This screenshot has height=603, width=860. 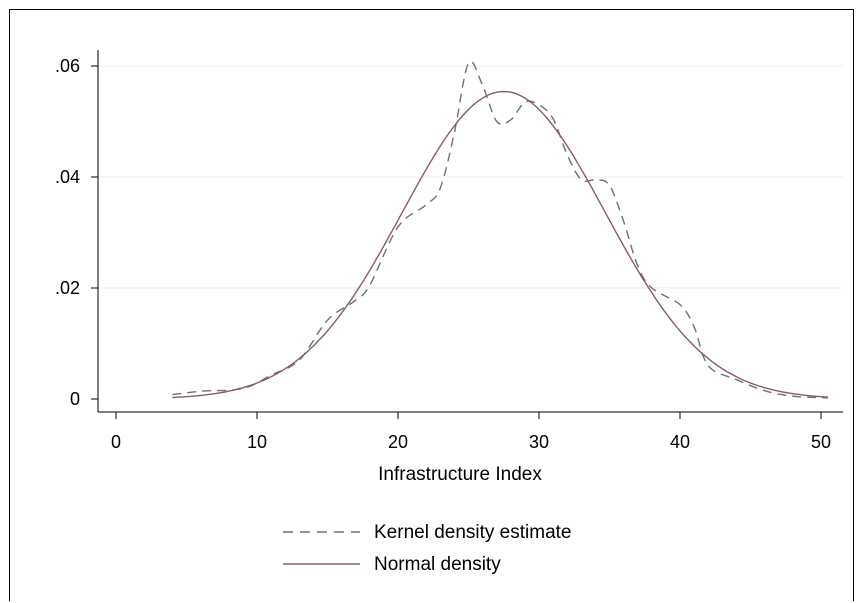 What do you see at coordinates (460, 474) in the screenshot?
I see `x-axis-title: Infrastructure Index` at bounding box center [460, 474].